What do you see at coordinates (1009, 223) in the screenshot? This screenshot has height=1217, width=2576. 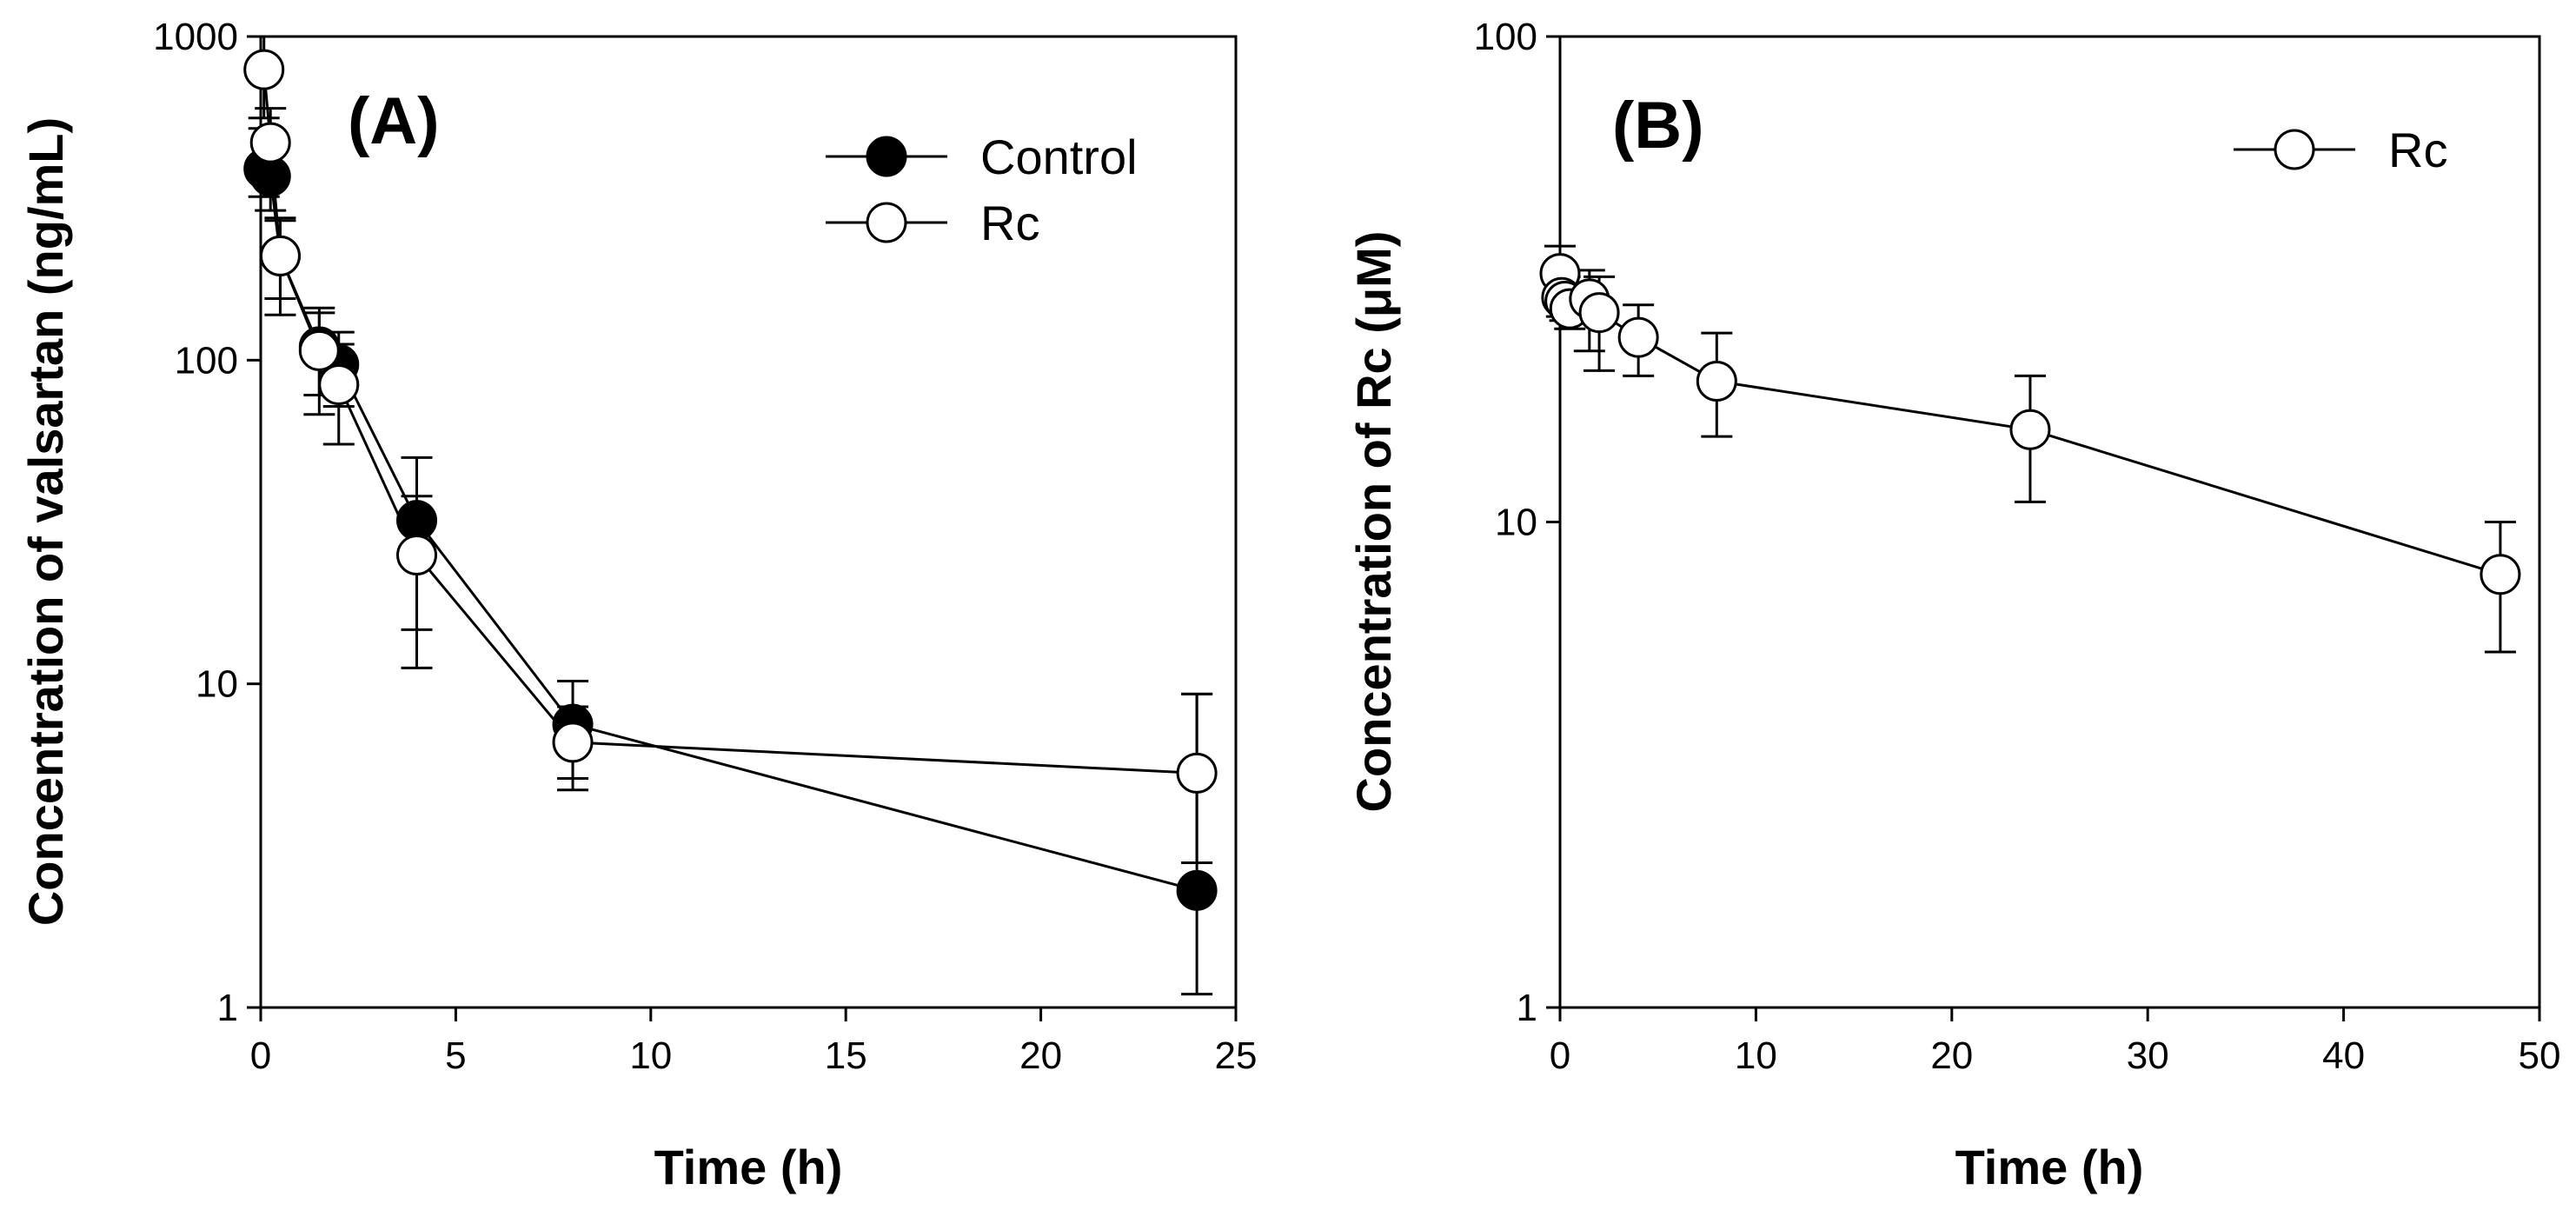 I see `legend-rc-label: Rc` at bounding box center [1009, 223].